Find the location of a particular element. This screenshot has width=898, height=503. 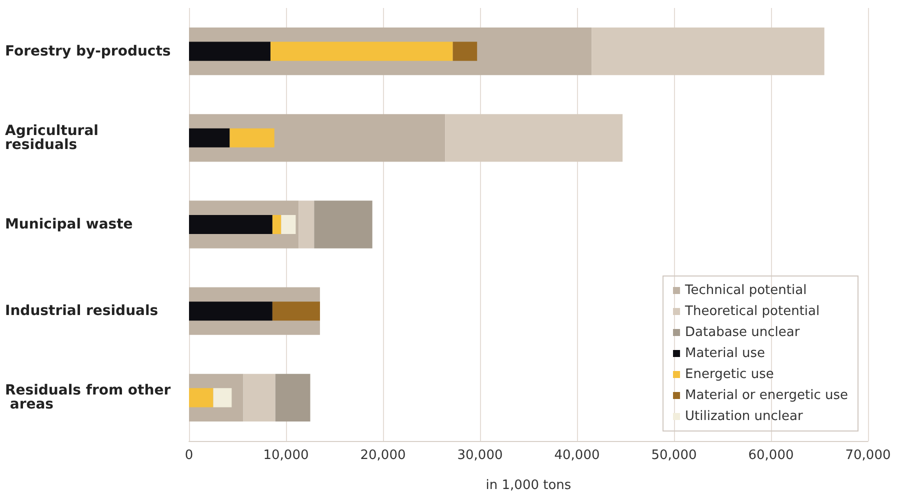

legend-label: Energetic use is located at coordinates (729, 374).